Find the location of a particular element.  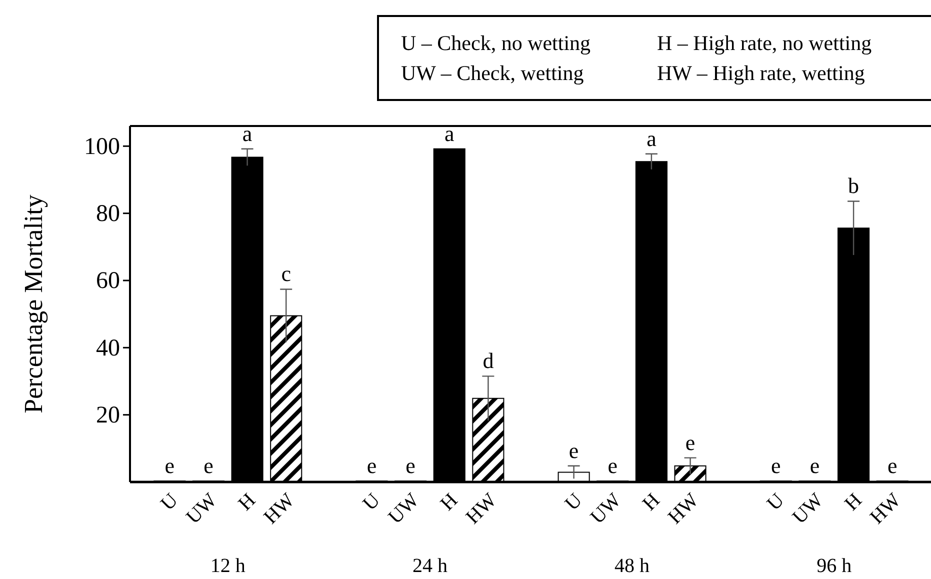

data-label: c is located at coordinates (286, 273).